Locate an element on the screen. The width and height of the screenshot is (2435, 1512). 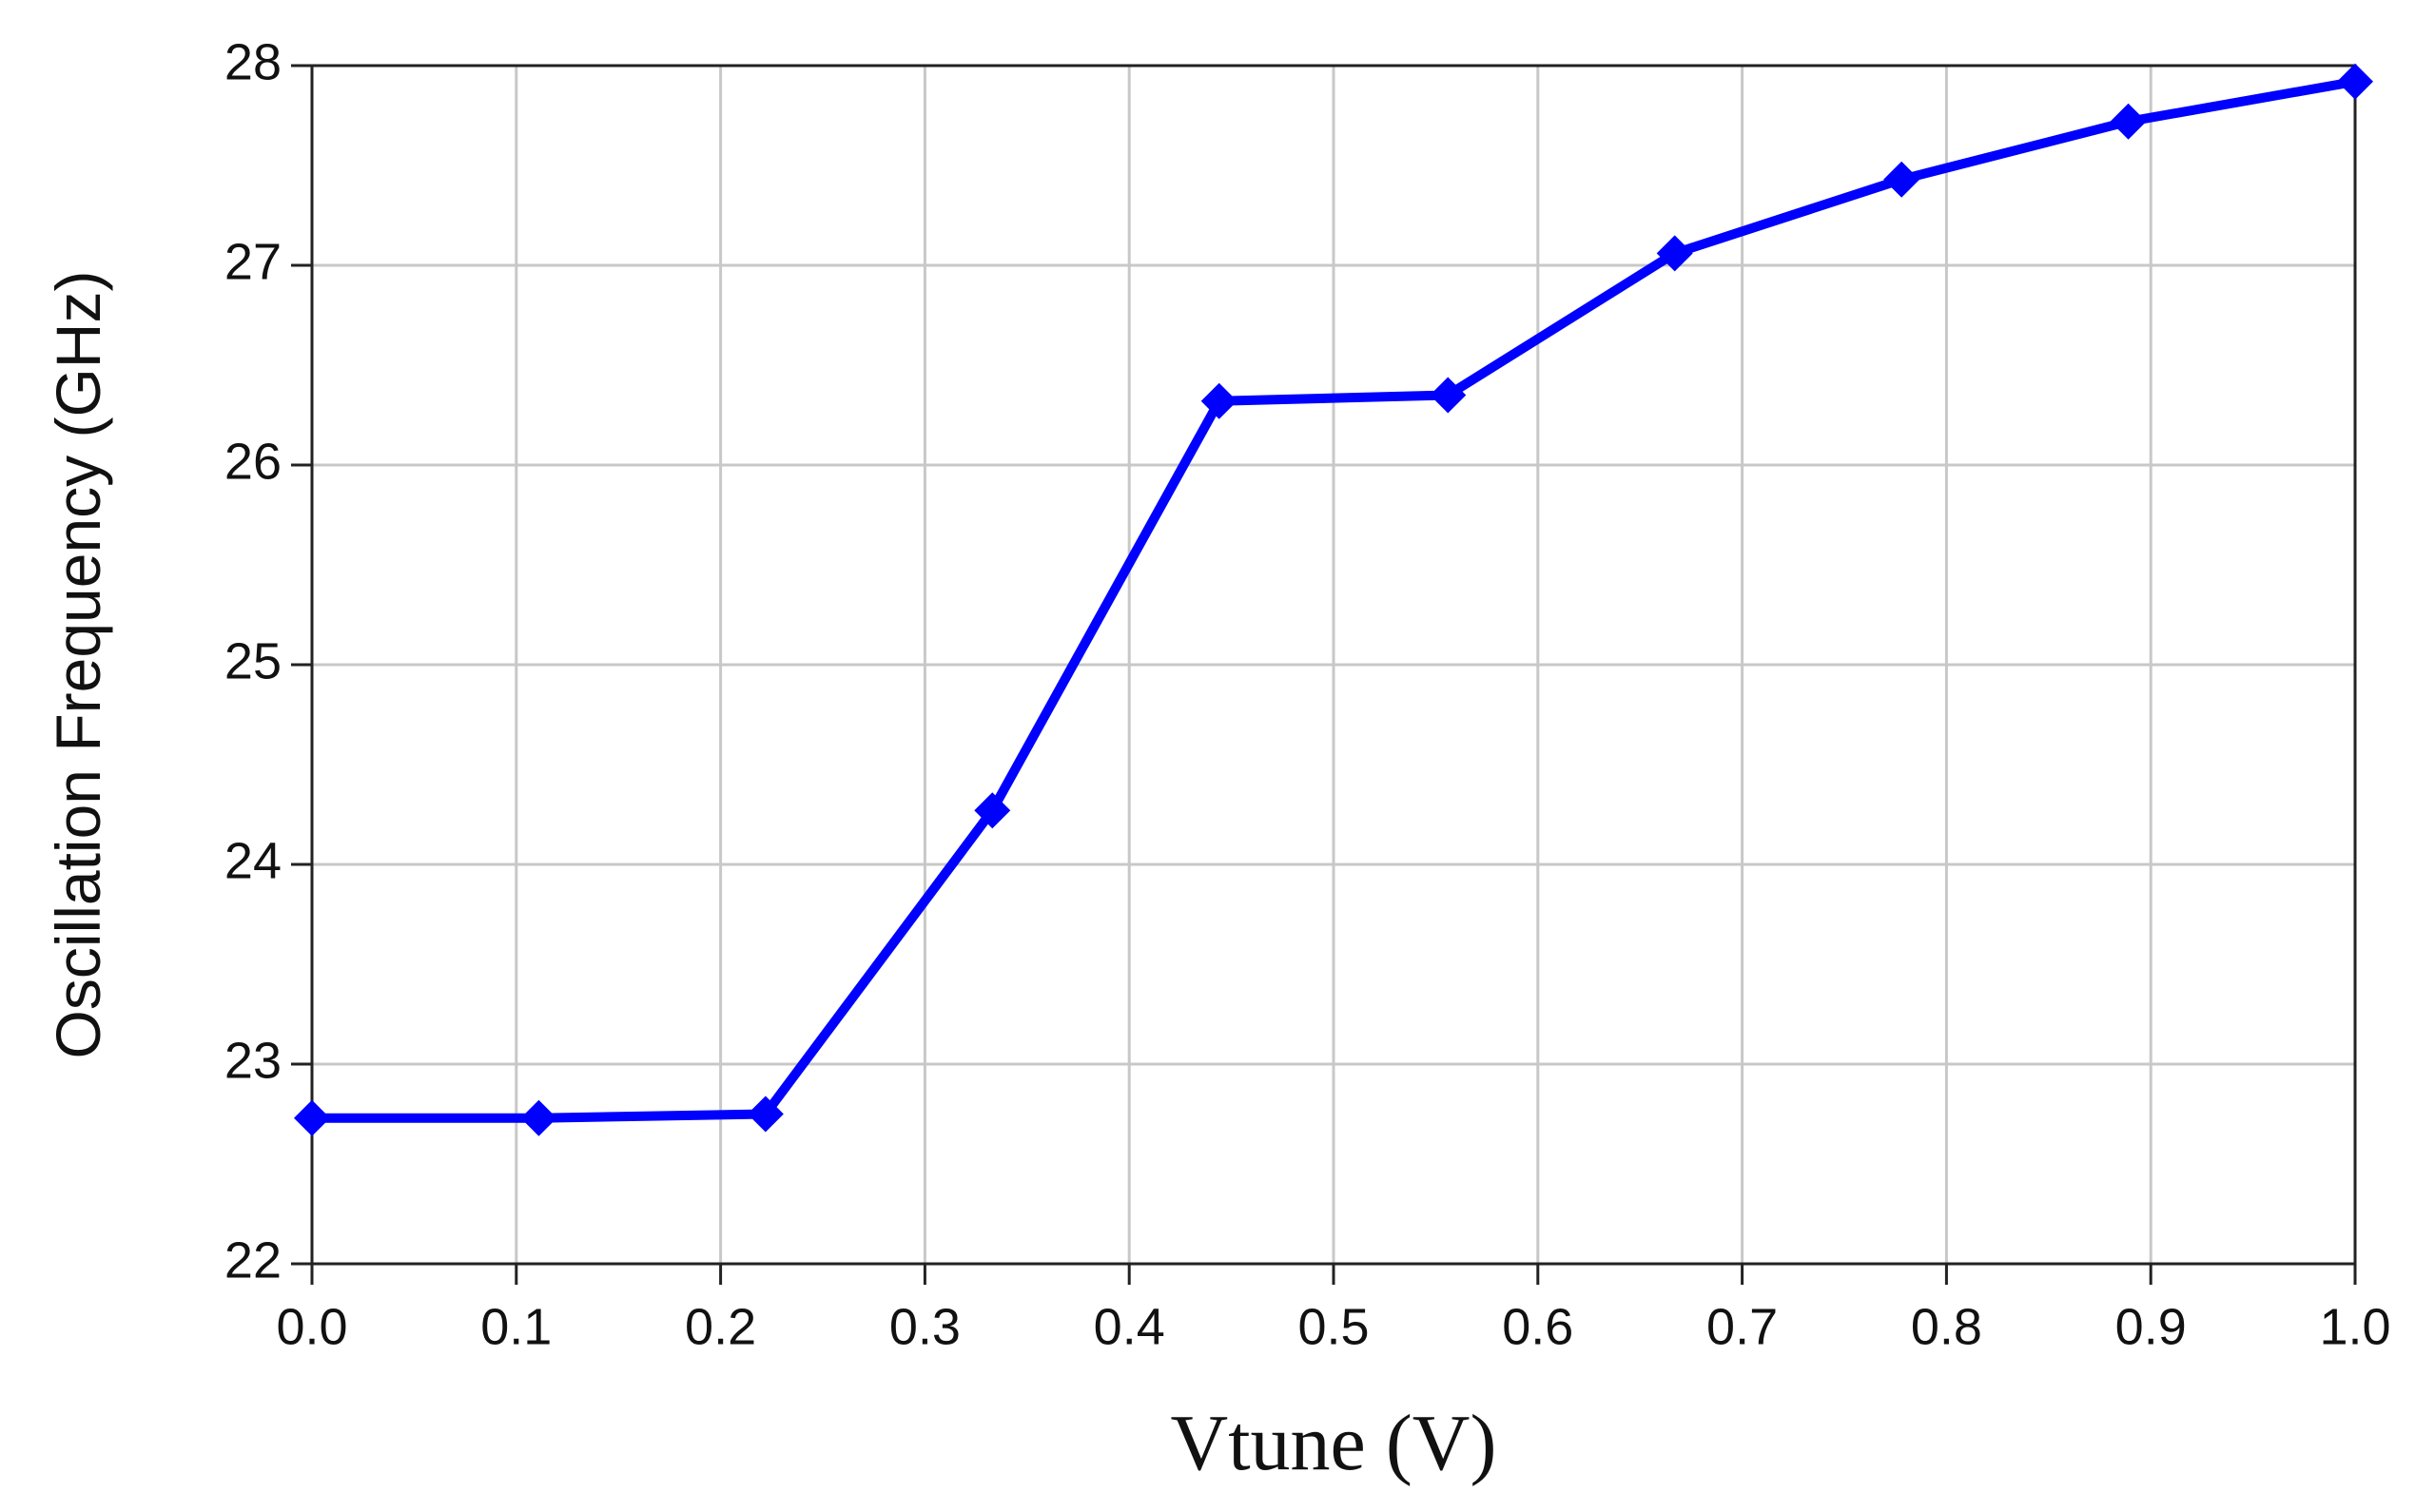
y-tick-label: 26 is located at coordinates (253, 461).